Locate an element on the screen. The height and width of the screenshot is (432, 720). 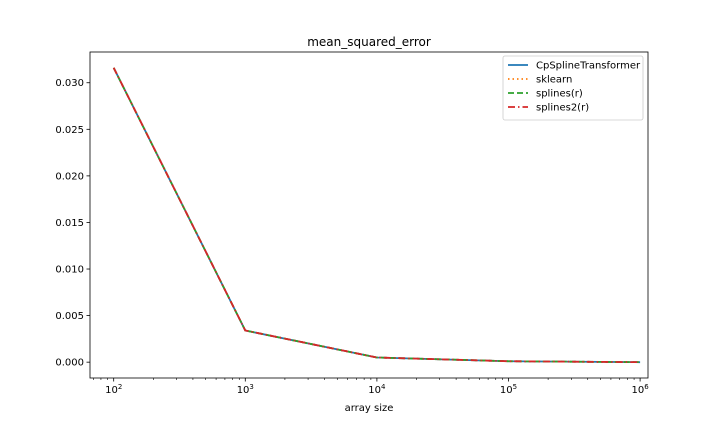
y-tick-label: 0.015 is located at coordinates (69, 223).